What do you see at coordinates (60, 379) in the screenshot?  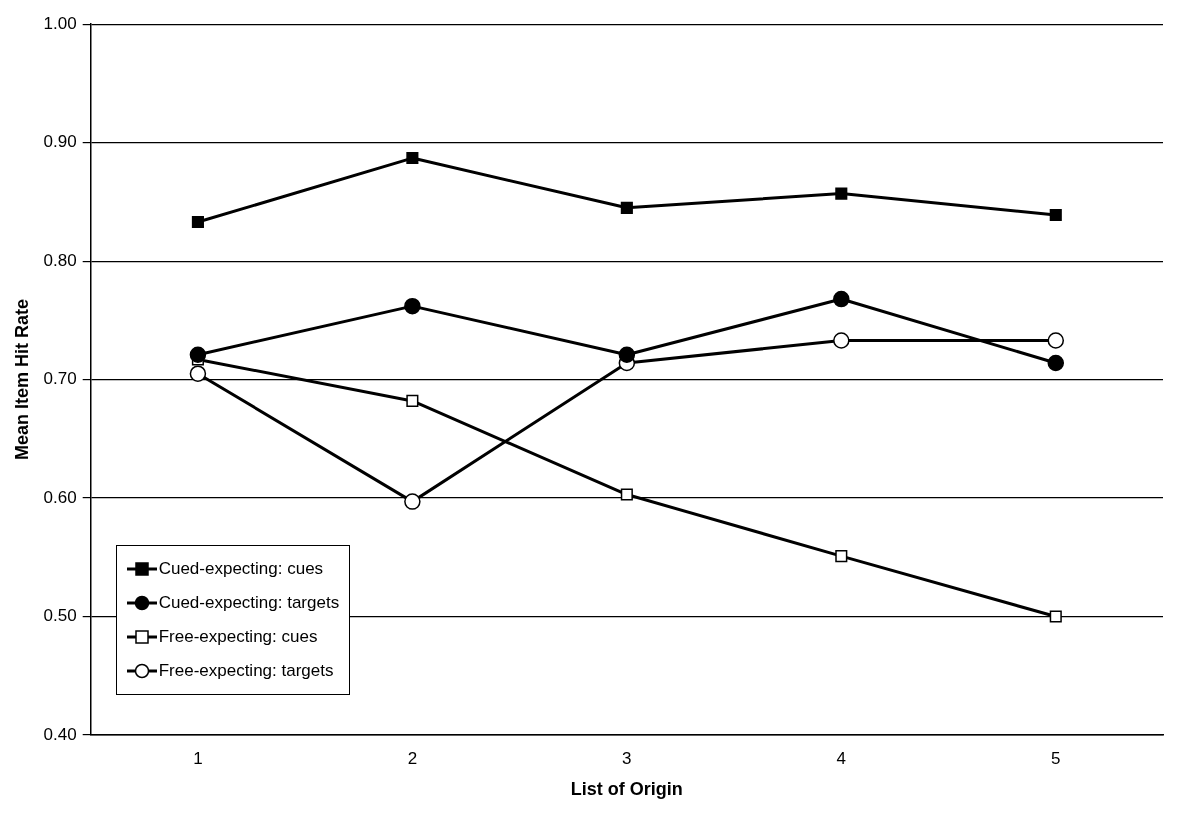 I see `y-tick-label: 0.70` at bounding box center [60, 379].